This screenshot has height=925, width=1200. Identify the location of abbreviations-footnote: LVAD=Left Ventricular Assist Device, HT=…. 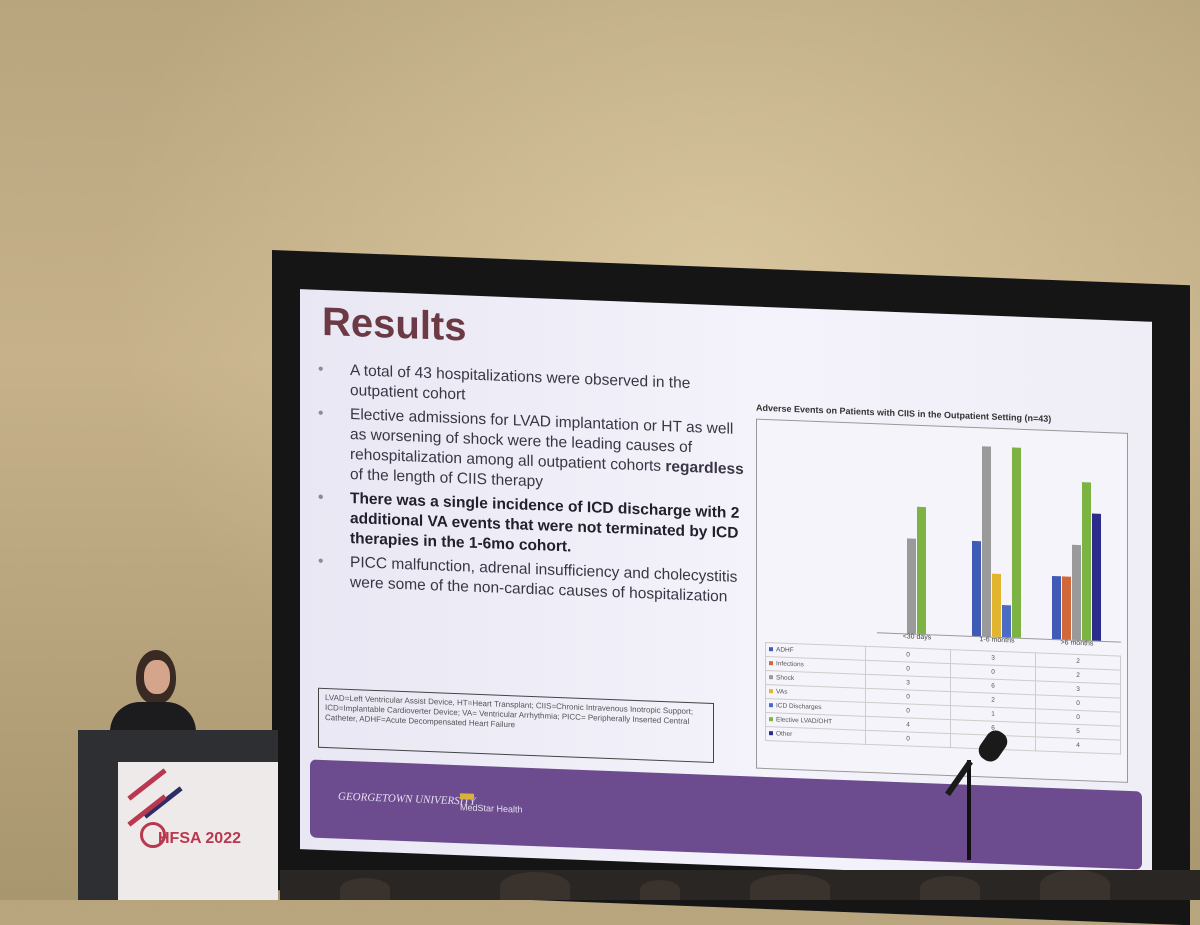
(516, 725).